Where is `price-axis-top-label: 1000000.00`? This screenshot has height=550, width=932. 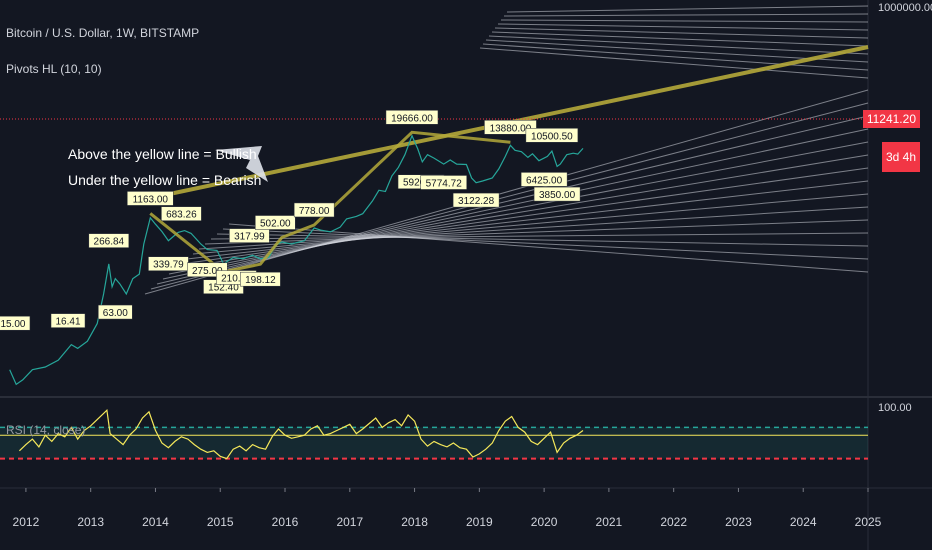 price-axis-top-label: 1000000.00 is located at coordinates (905, 8).